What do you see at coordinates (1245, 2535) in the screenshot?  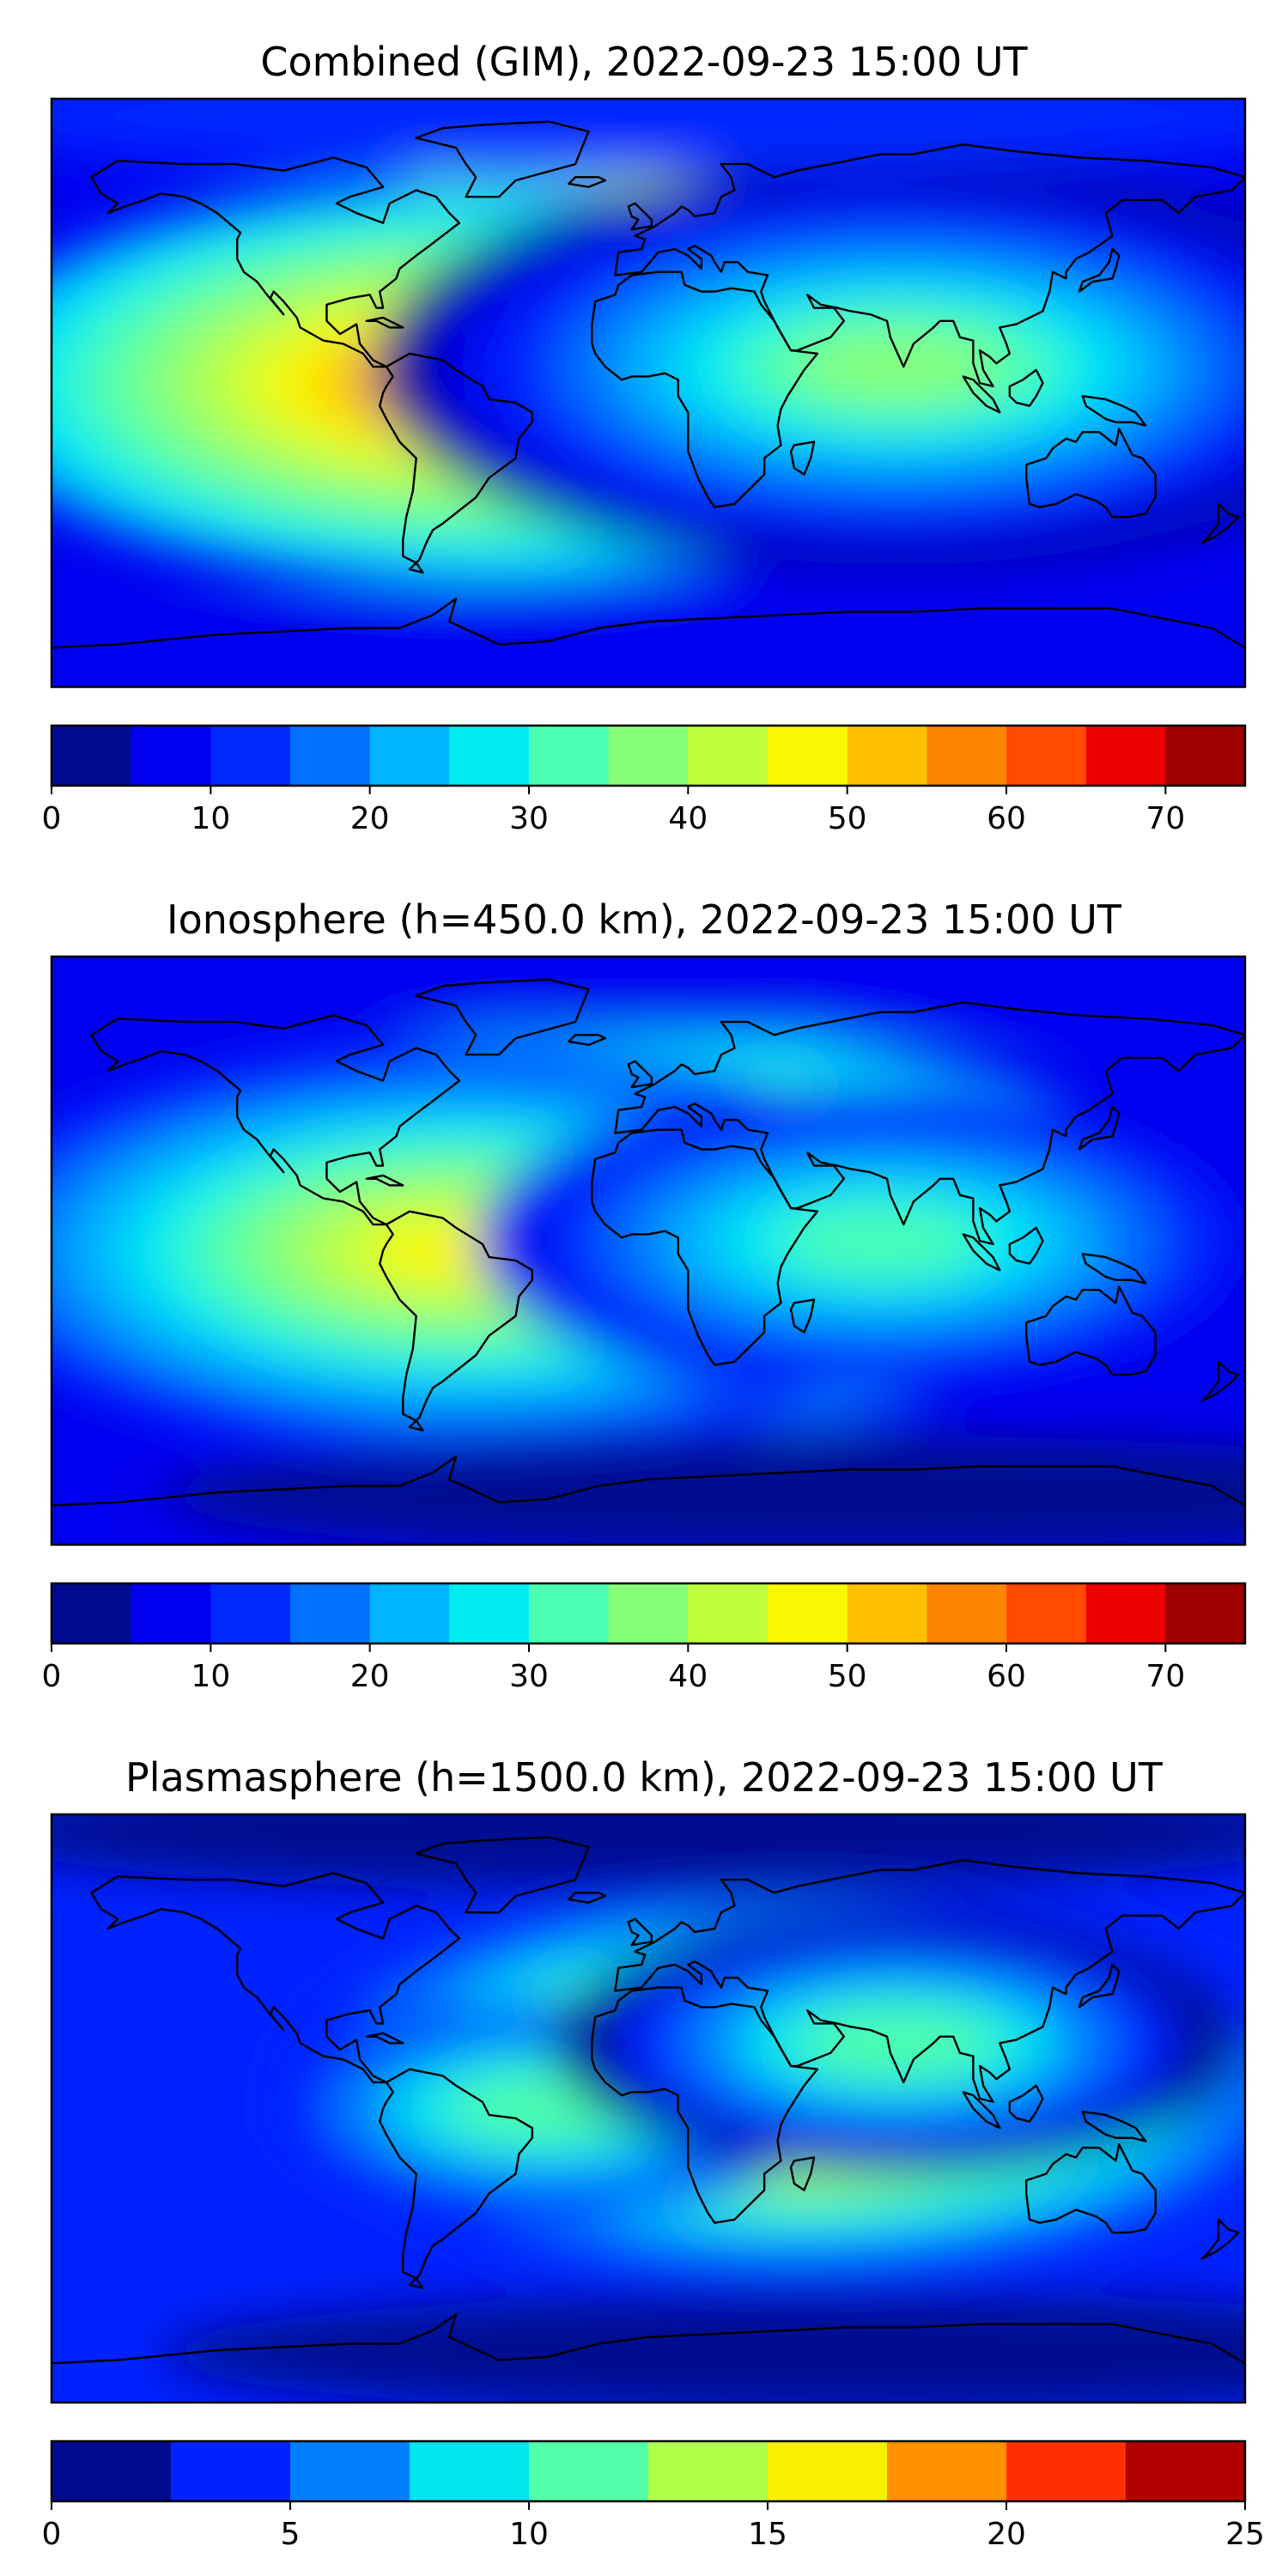 I see `colorbar-tick-label-5: 25` at bounding box center [1245, 2535].